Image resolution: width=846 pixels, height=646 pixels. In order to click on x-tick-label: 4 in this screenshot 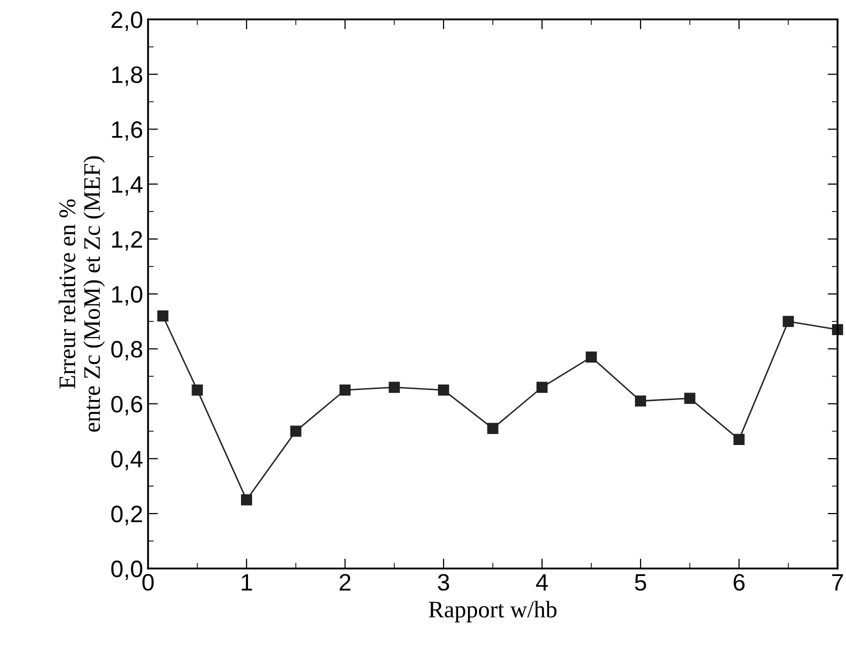, I will do `click(542, 582)`.